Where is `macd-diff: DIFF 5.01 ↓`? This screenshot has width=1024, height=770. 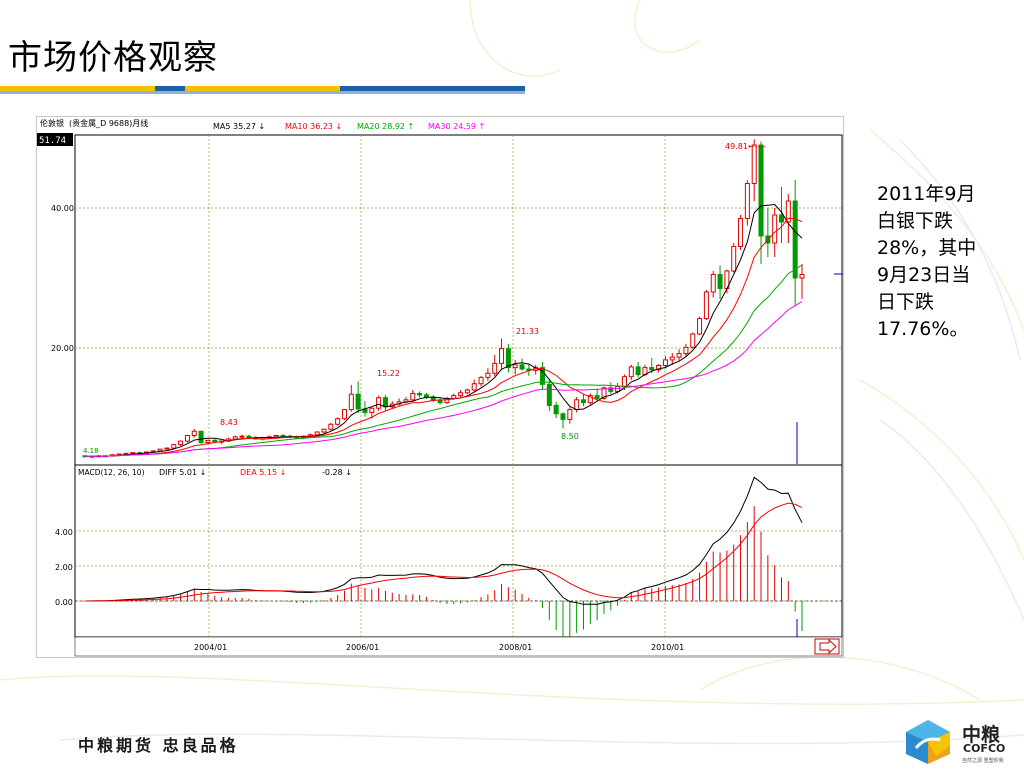
macd-diff: DIFF 5.01 ↓ is located at coordinates (182, 472).